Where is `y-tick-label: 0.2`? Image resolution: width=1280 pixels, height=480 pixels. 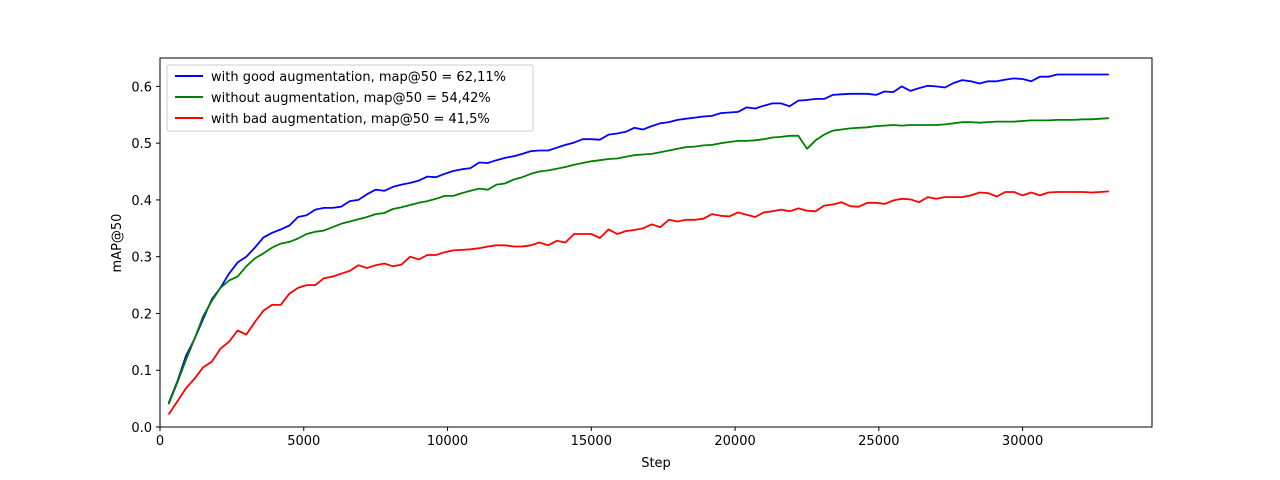 y-tick-label: 0.2 is located at coordinates (141, 314).